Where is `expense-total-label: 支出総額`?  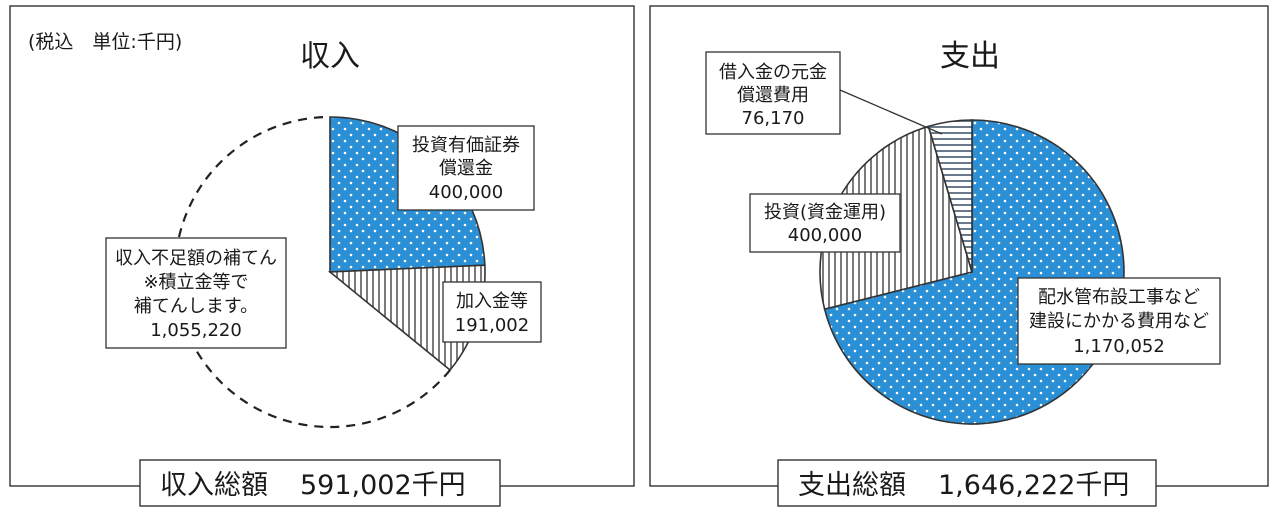 expense-total-label: 支出総額 is located at coordinates (852, 485).